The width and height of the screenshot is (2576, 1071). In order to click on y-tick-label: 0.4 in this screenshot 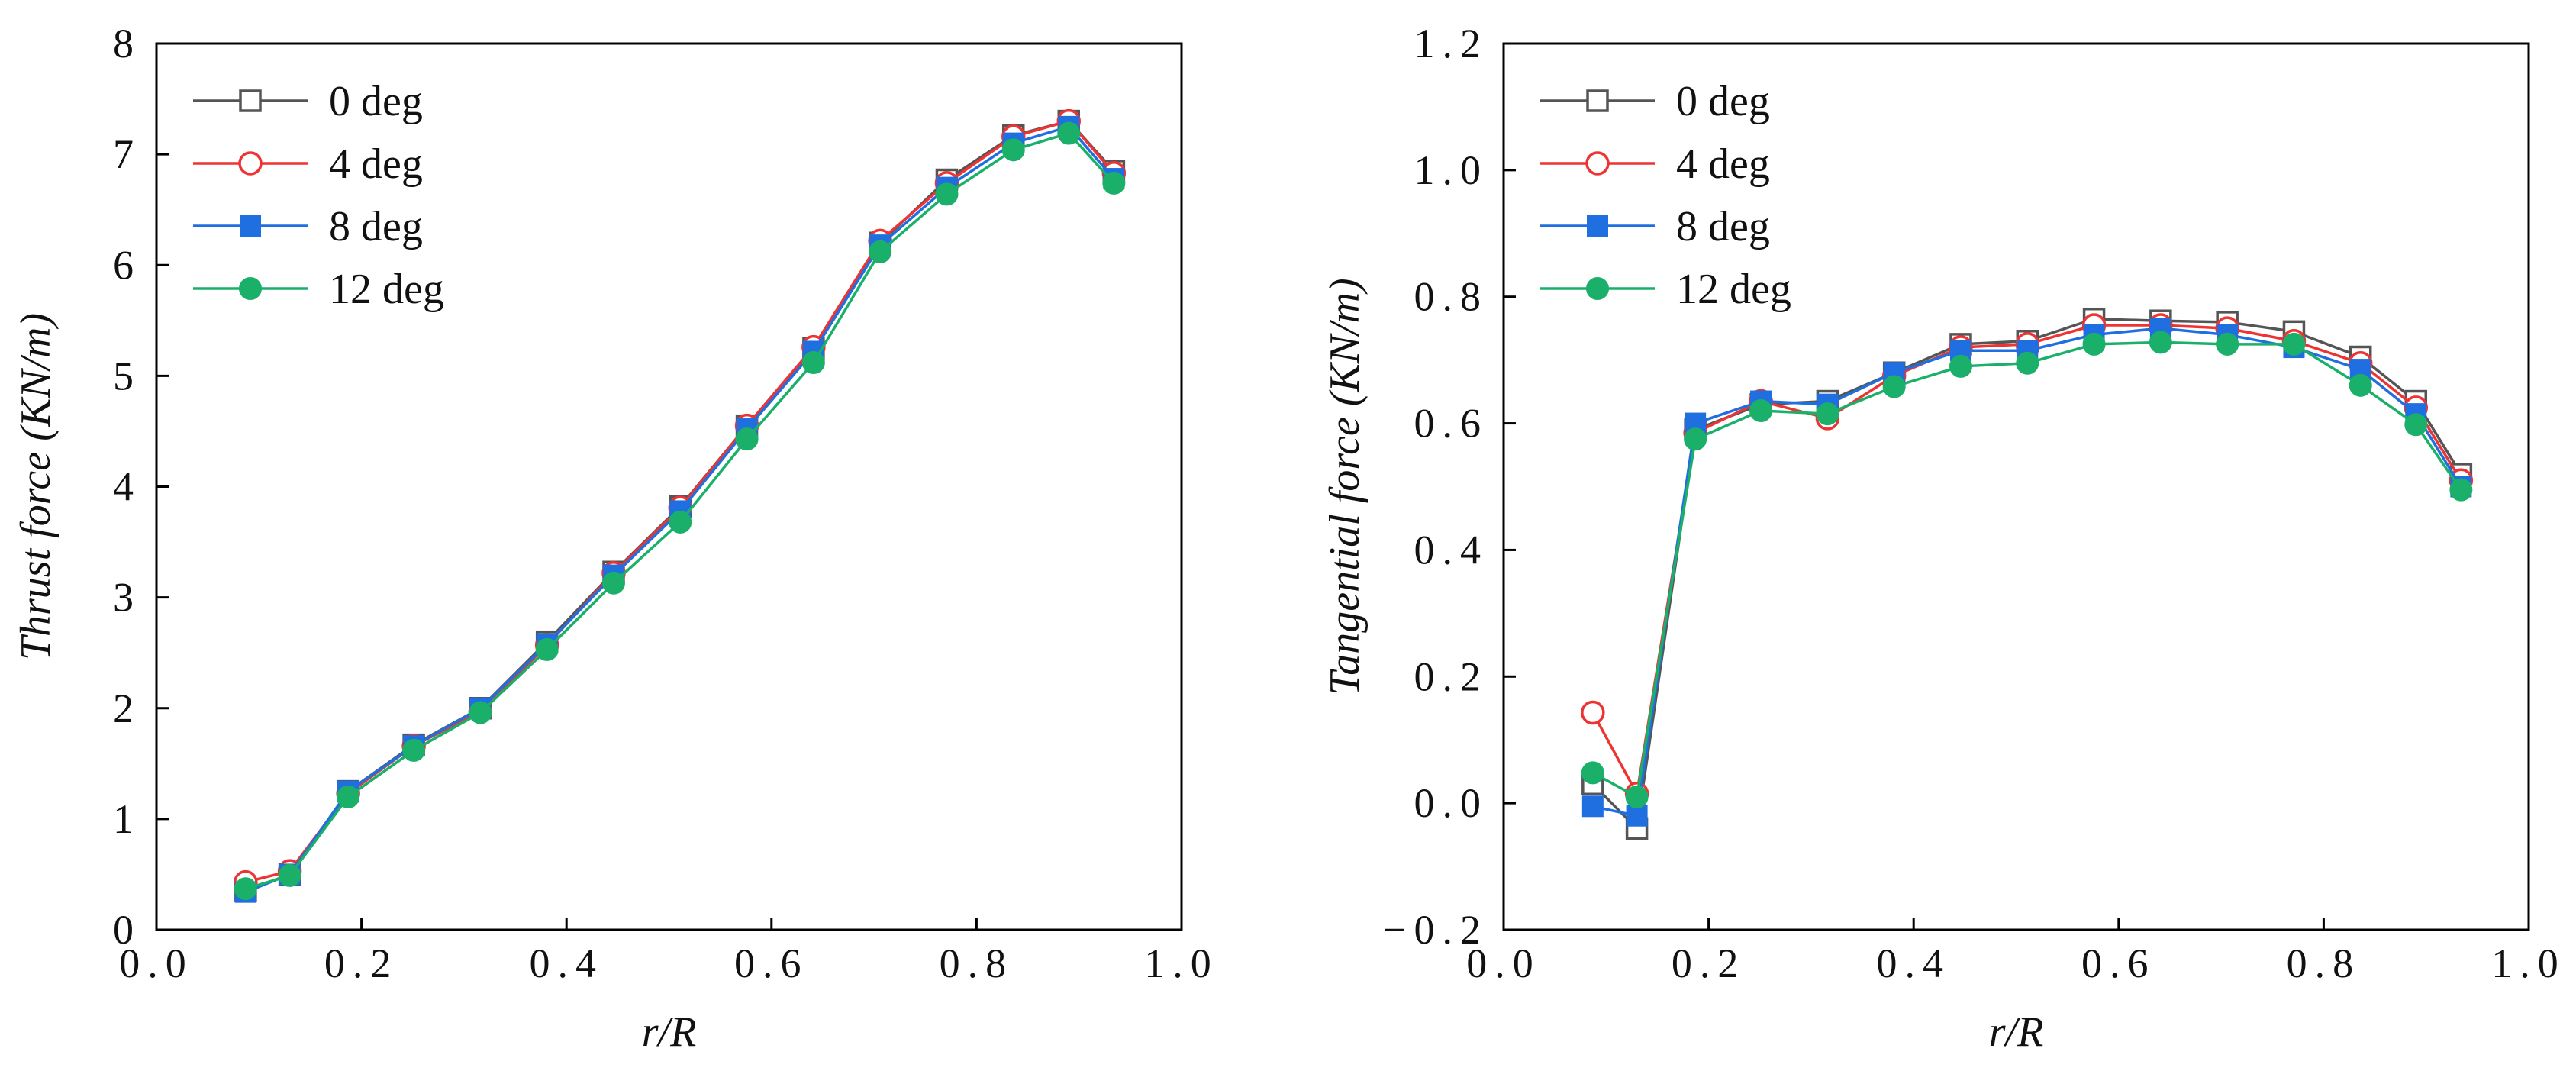, I will do `click(1451, 550)`.